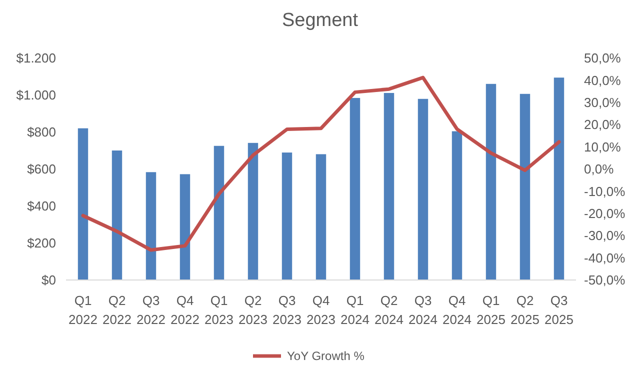 This screenshot has height=371, width=640. I want to click on x-tick-label: Q2 2024, so click(389, 310).